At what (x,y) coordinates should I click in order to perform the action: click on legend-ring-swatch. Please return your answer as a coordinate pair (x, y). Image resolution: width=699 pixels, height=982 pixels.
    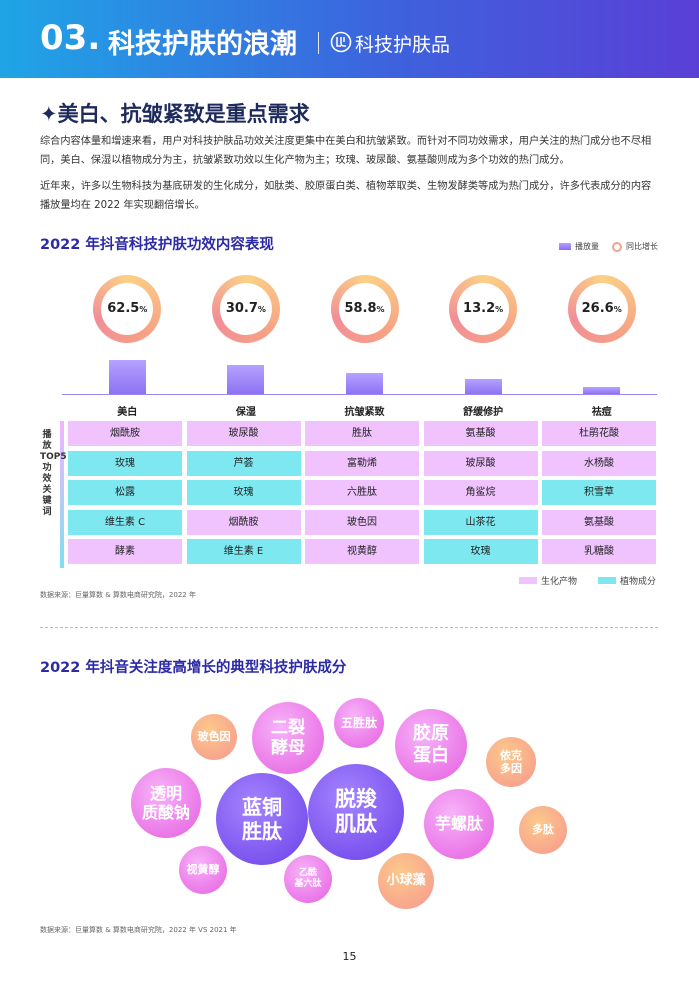
    Looking at the image, I should click on (617, 246).